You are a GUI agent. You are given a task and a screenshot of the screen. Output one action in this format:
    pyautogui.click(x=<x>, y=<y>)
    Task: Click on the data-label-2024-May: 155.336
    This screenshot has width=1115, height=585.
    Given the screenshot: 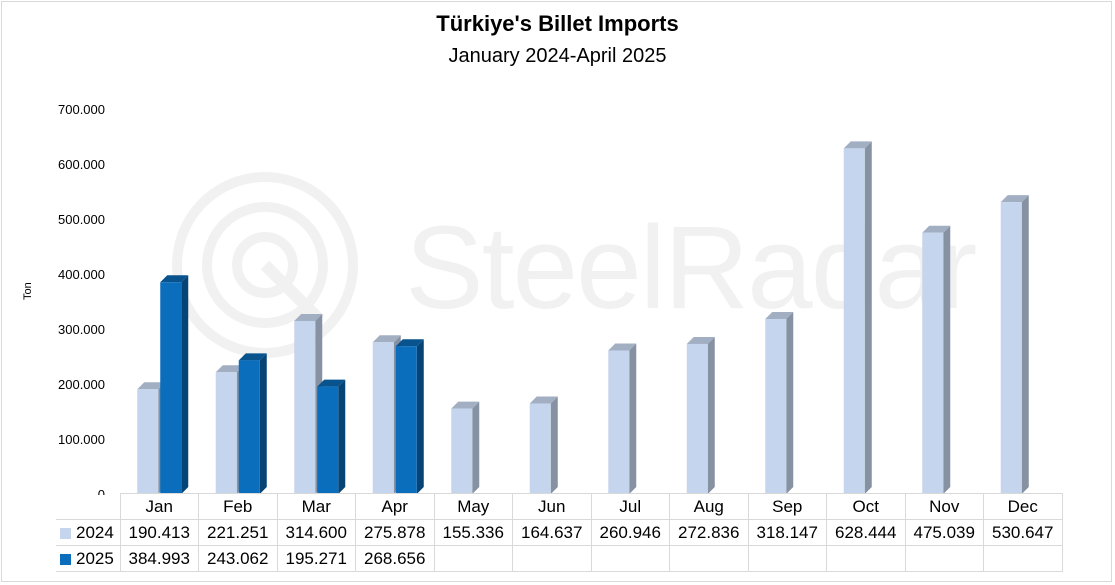 What is the action you would take?
    pyautogui.click(x=473, y=532)
    